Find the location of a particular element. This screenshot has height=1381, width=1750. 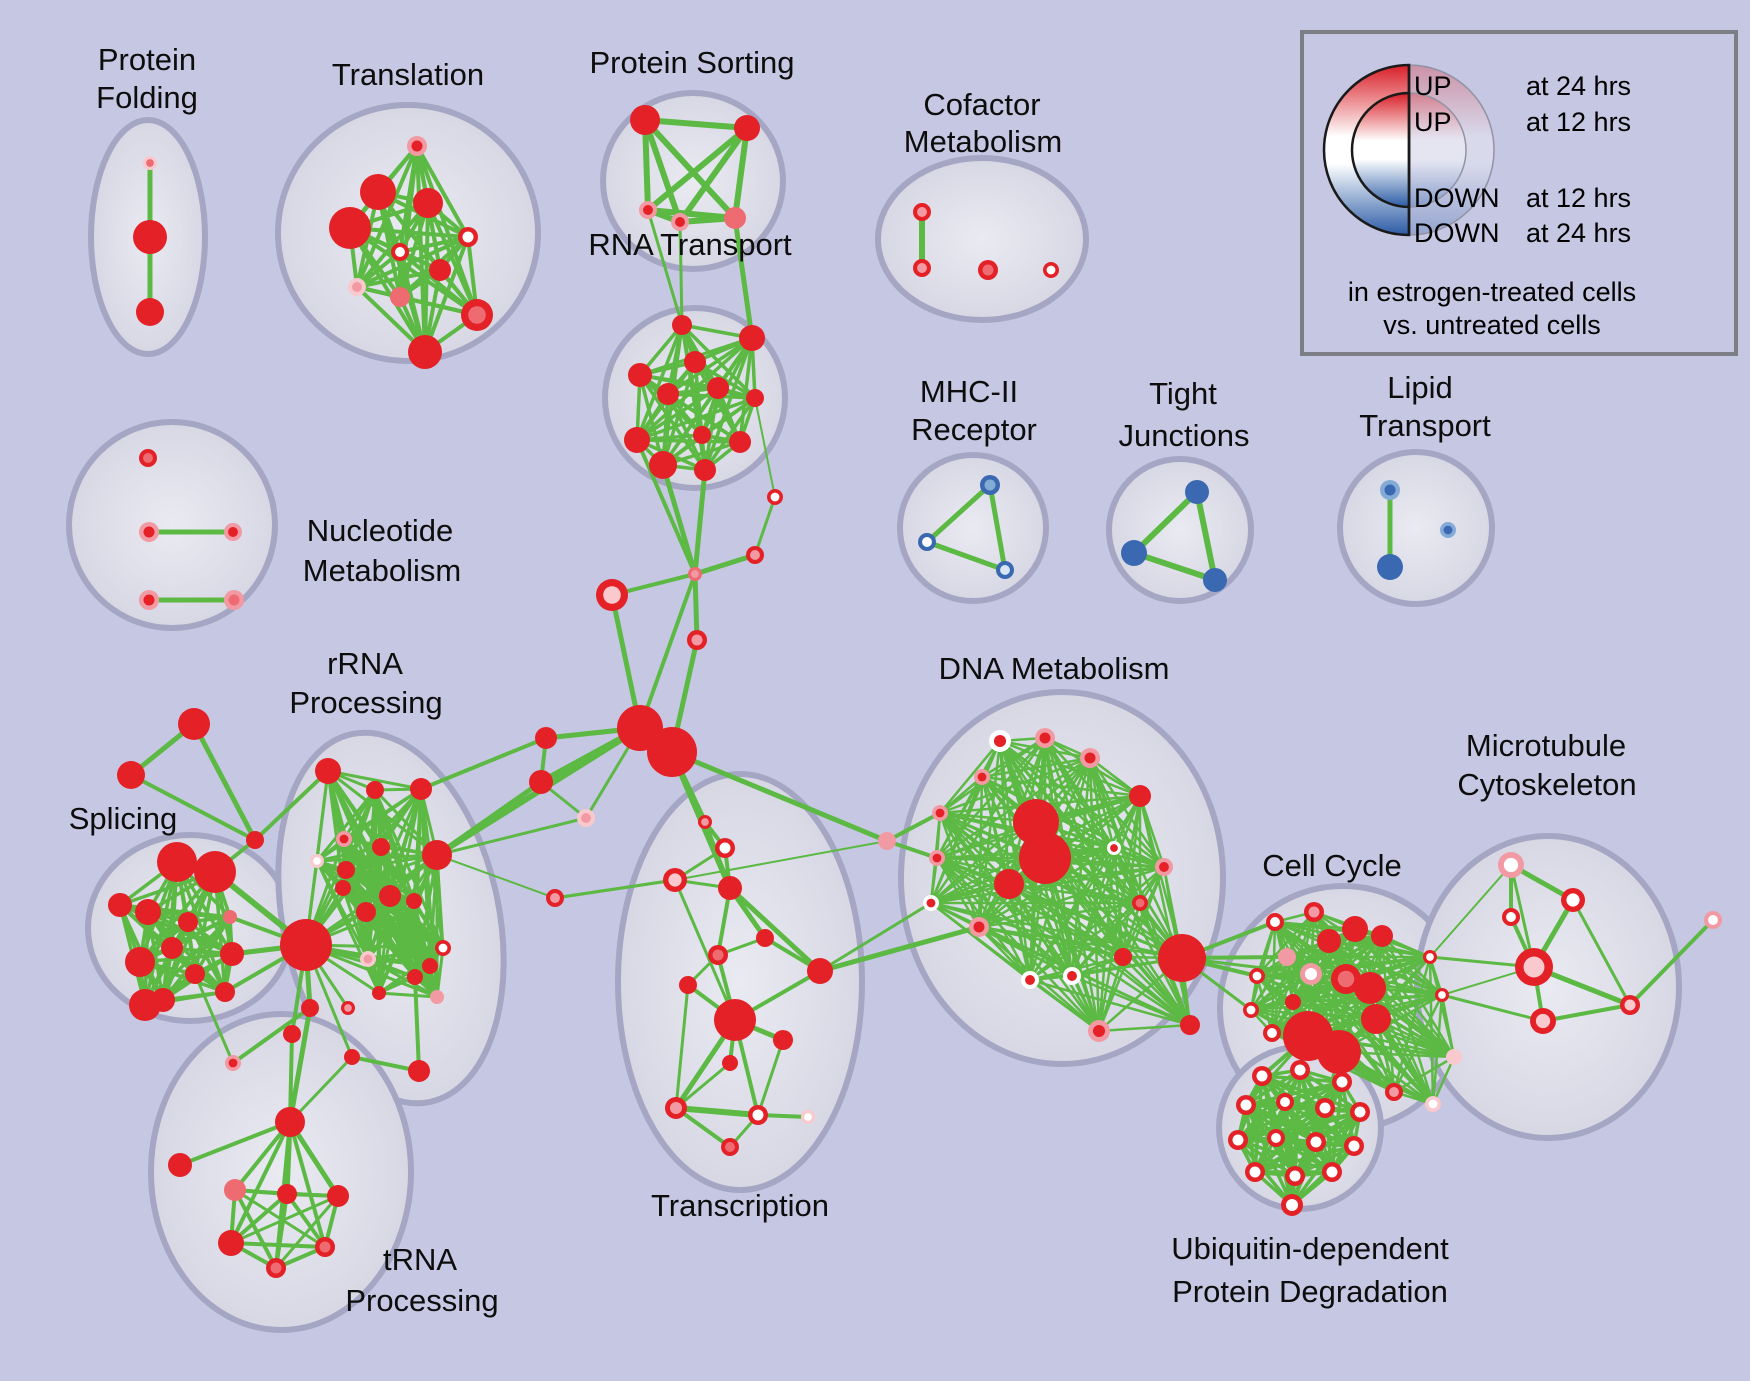

cluster-label: Ubiquitin-dependent is located at coordinates (1310, 1248).